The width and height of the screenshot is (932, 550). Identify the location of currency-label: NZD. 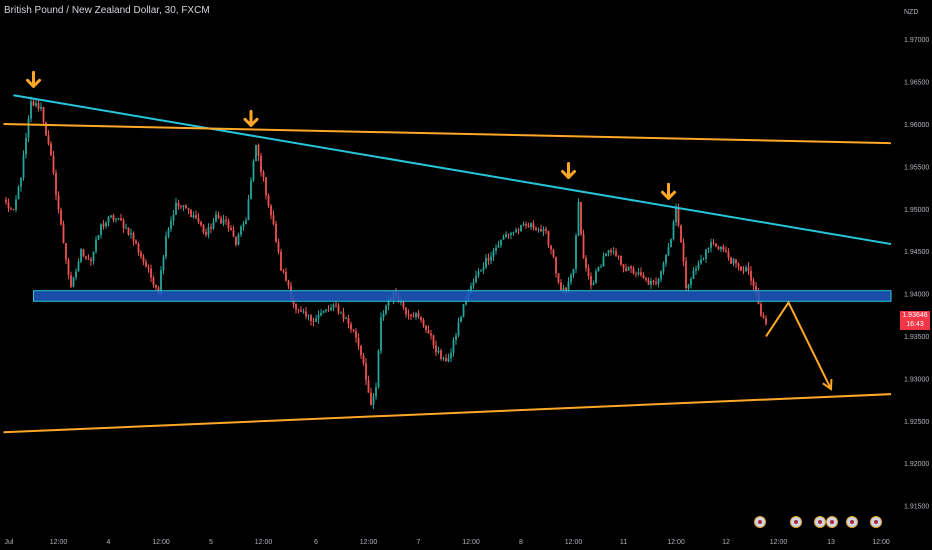
(911, 12).